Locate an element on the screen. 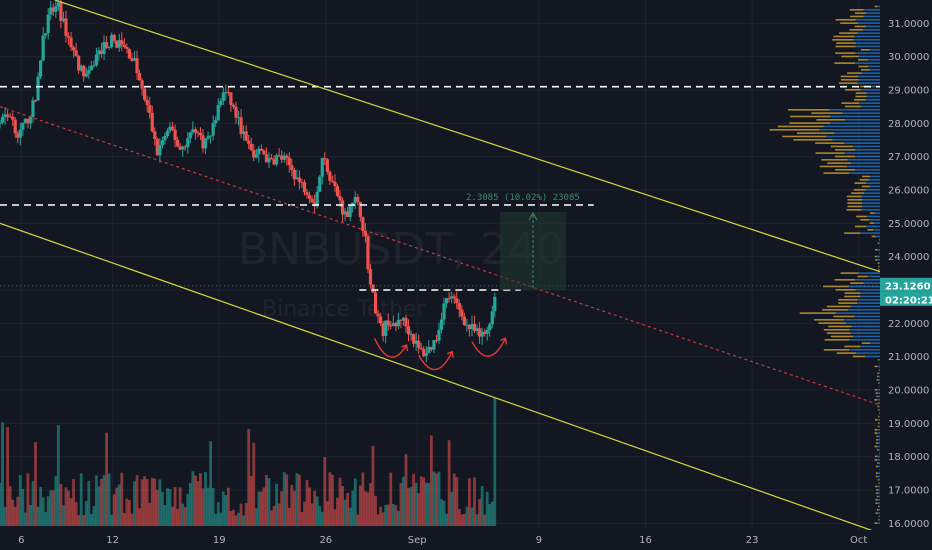  price-tick-label: 22.0000 is located at coordinates (908, 324).